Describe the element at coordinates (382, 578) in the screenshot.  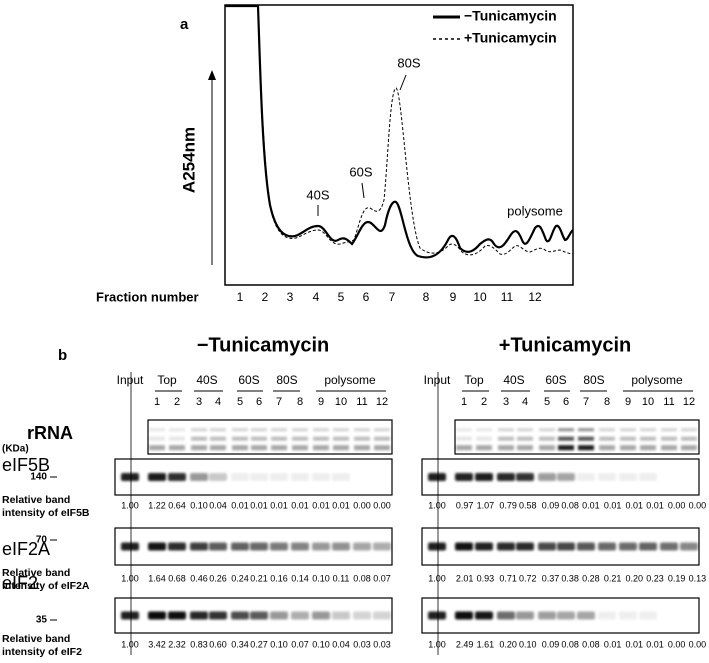
I see `intensity-value: 0.07` at that location.